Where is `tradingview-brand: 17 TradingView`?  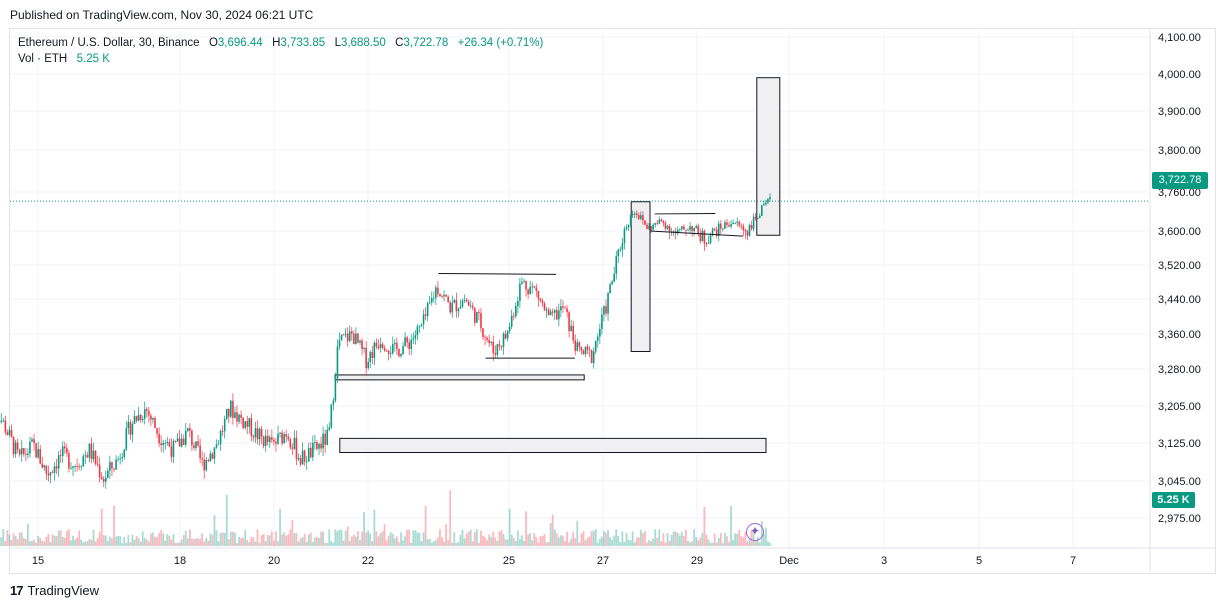 tradingview-brand: 17 TradingView is located at coordinates (54, 590).